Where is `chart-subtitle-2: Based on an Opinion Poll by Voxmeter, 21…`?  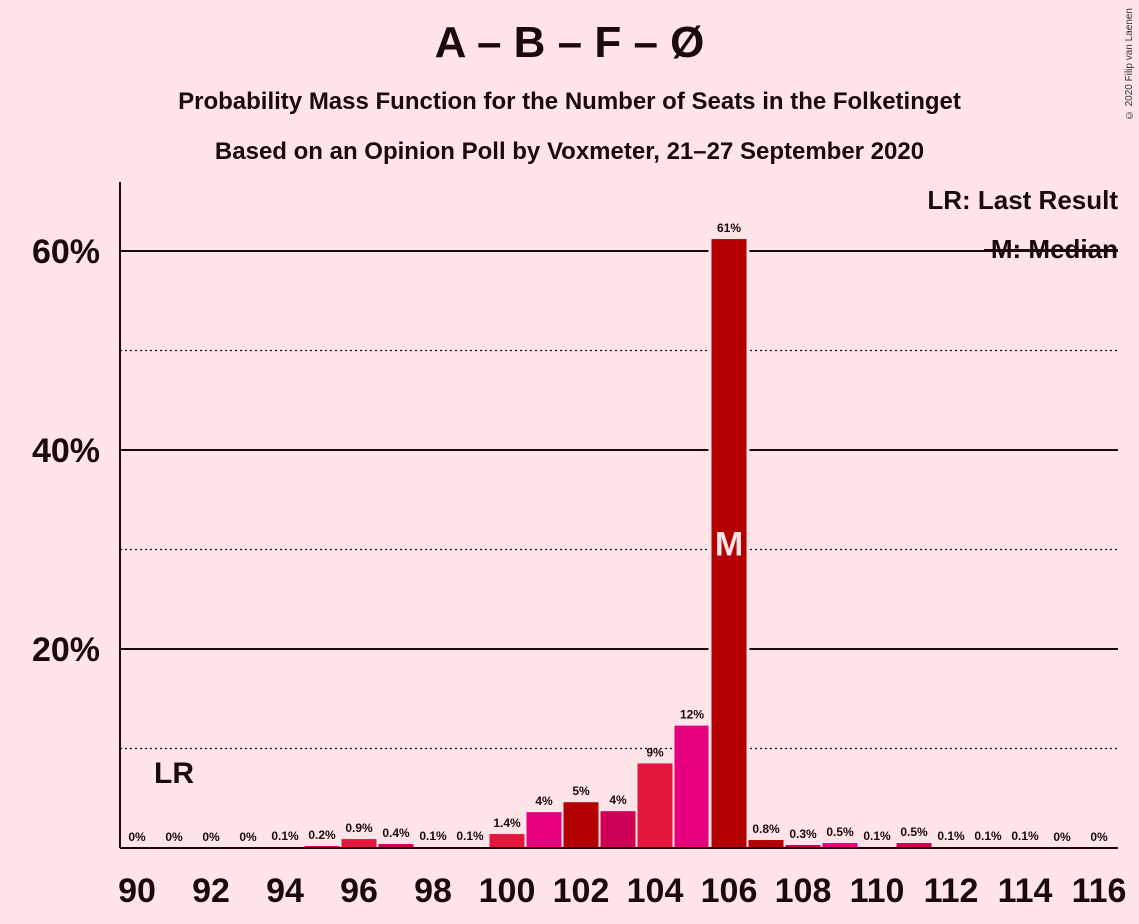
chart-subtitle-2: Based on an Opinion Poll by Voxmeter, 21… is located at coordinates (569, 151).